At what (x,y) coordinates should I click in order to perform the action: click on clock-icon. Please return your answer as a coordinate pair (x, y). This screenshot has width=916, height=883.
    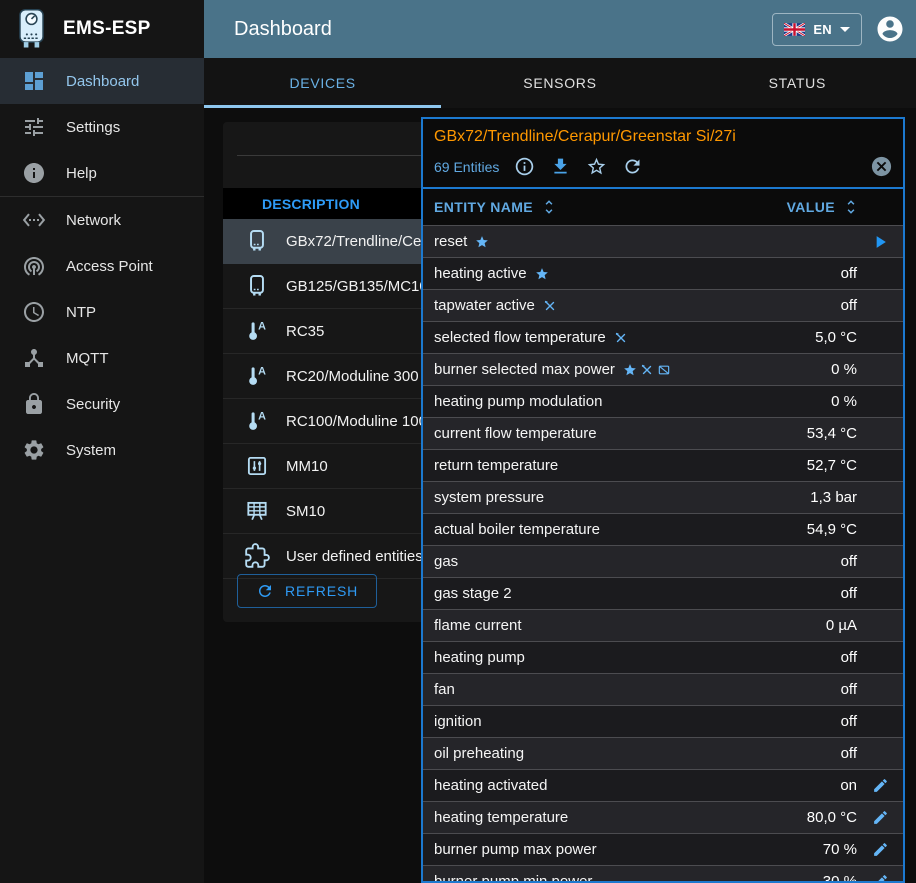
    Looking at the image, I should click on (34, 312).